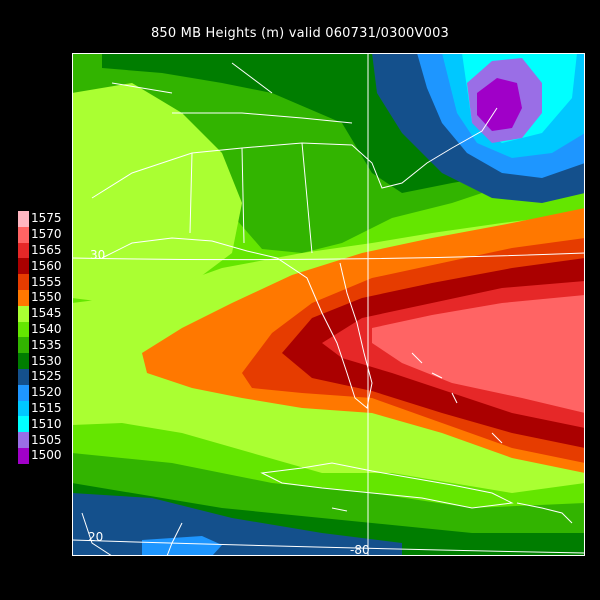 The image size is (600, 600). Describe the element at coordinates (157, 193) in the screenshot. I see `contour-1545-west` at that location.